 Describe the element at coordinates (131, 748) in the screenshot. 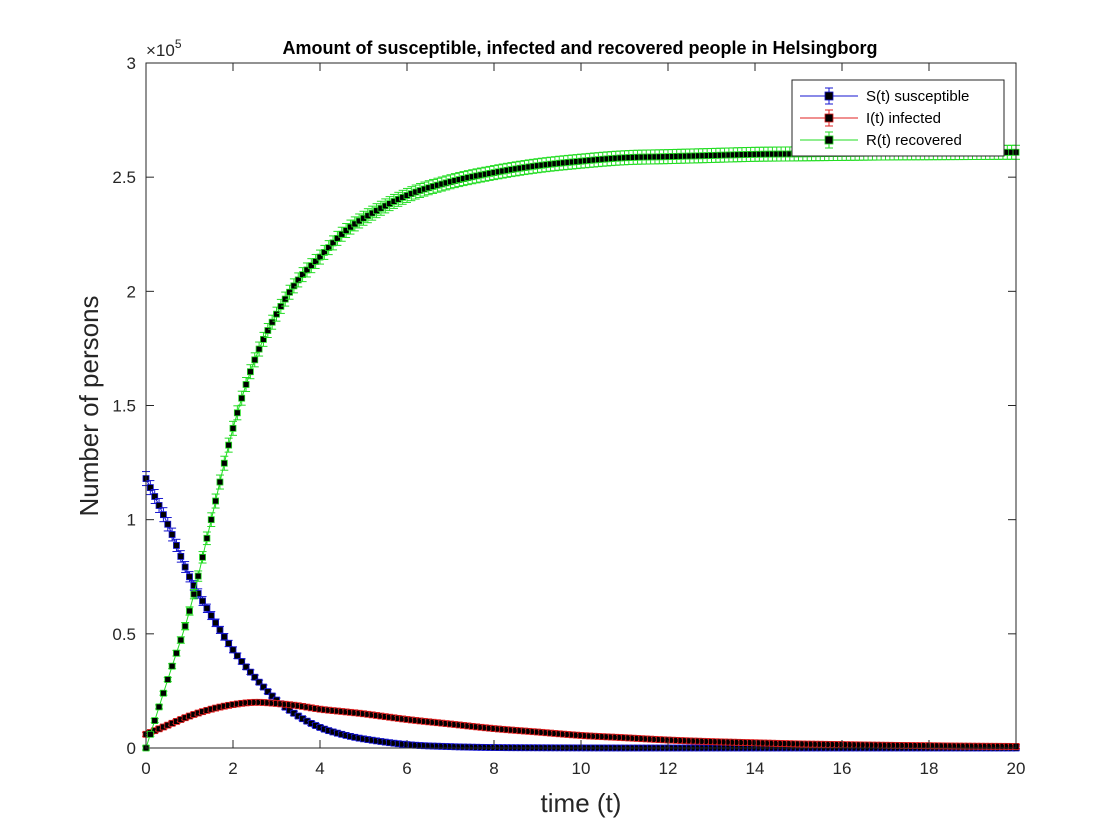

I see `y-tick-label: 0` at that location.